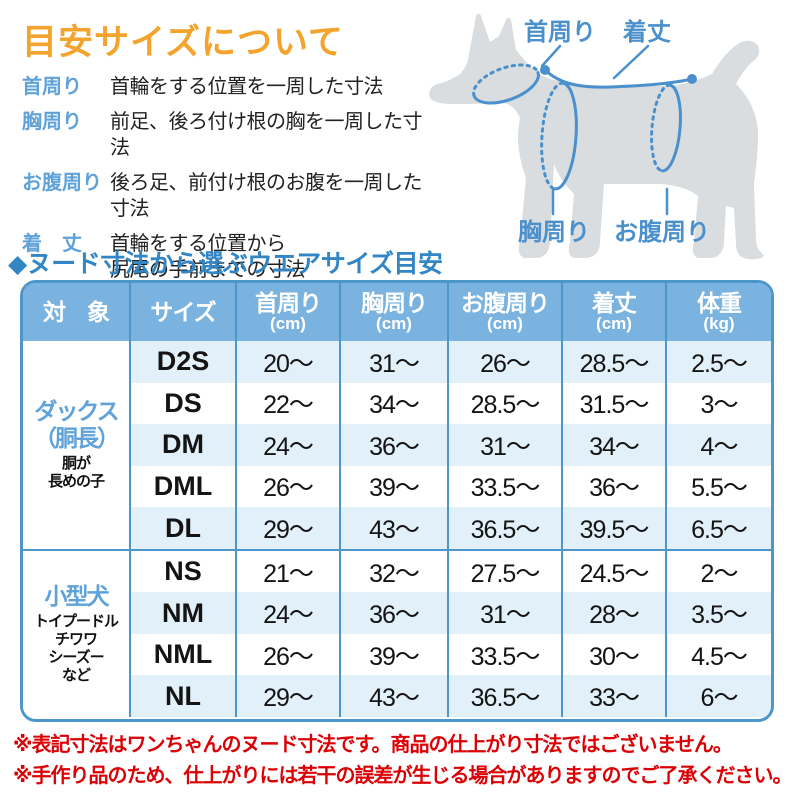 This screenshot has height=800, width=800. What do you see at coordinates (718, 613) in the screenshot?
I see `measurement-cell: 3.5〜` at bounding box center [718, 613].